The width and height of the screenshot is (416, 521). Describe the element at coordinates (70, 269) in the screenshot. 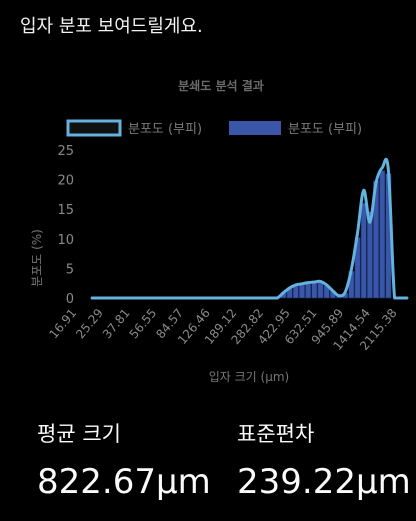

I see `y-tick-label: 5` at that location.